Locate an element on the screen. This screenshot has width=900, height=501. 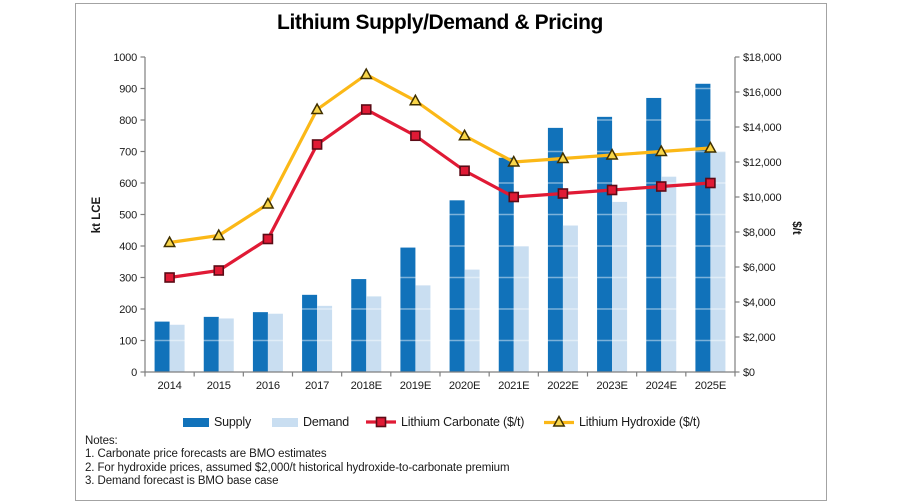
x-axis-label: 2019E is located at coordinates (415, 386).